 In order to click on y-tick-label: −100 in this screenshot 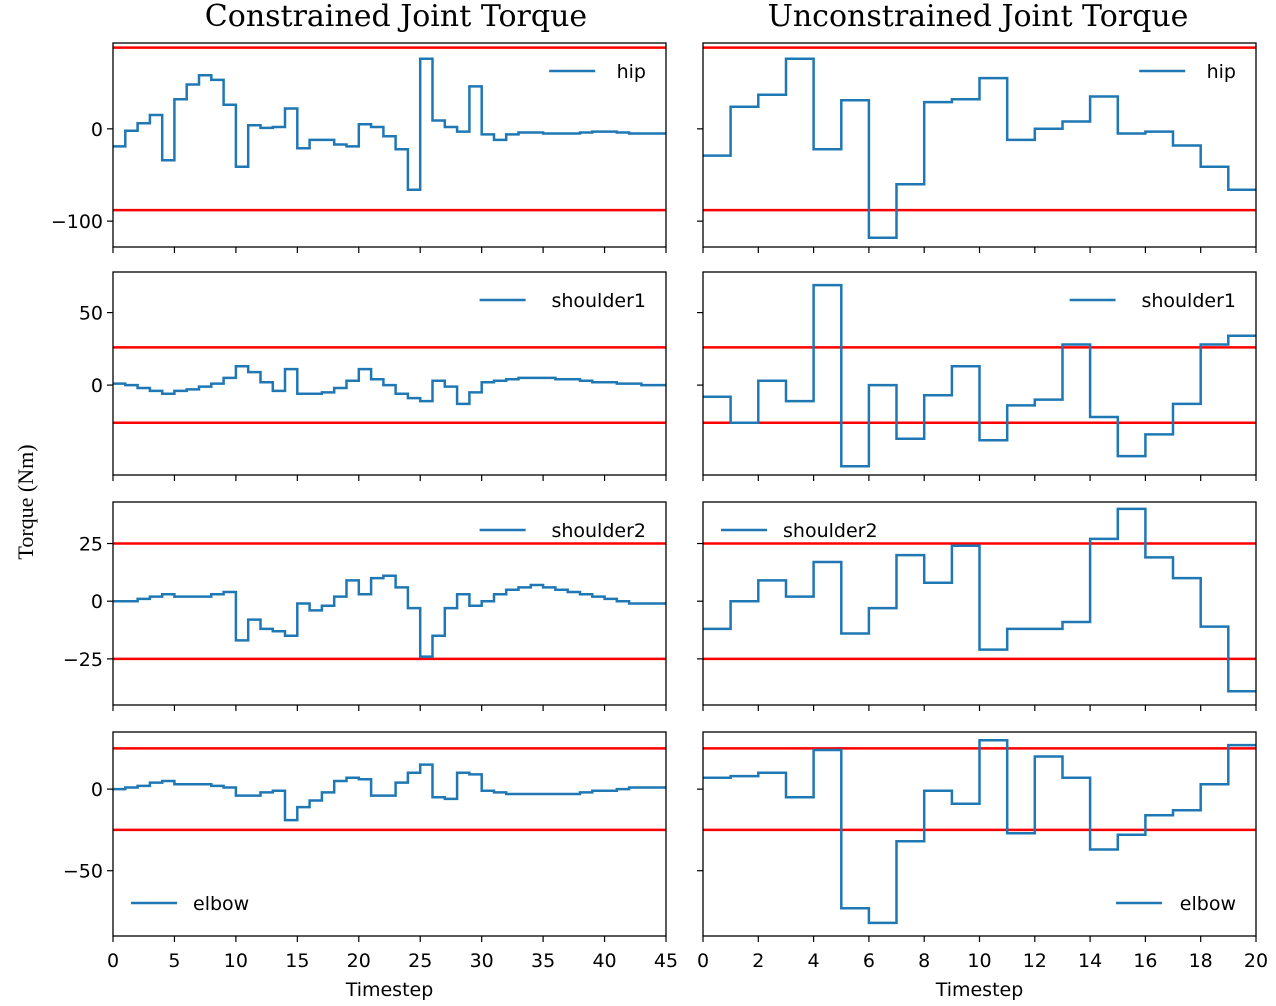, I will do `click(77, 222)`.